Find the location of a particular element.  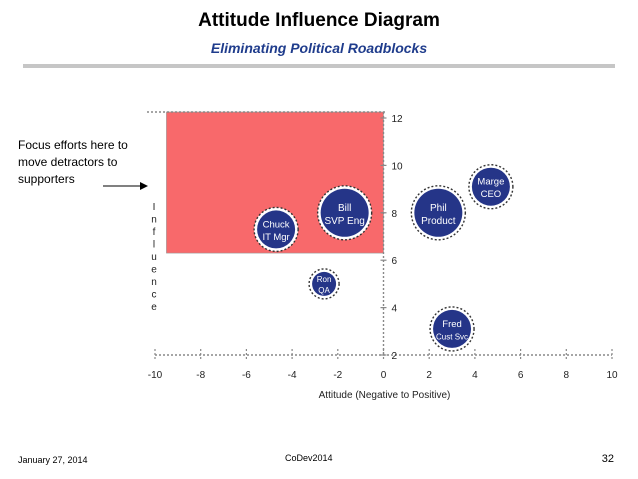

x-tick-label: -6 is located at coordinates (246, 375).